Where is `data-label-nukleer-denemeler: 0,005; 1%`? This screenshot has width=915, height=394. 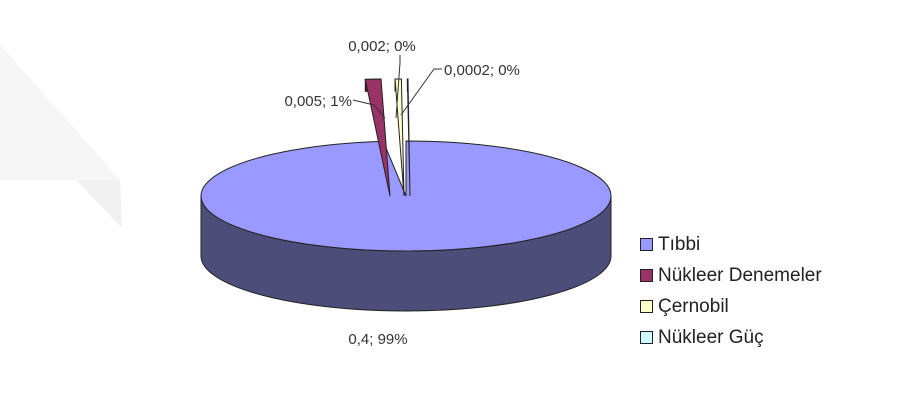 data-label-nukleer-denemeler: 0,005; 1% is located at coordinates (318, 101).